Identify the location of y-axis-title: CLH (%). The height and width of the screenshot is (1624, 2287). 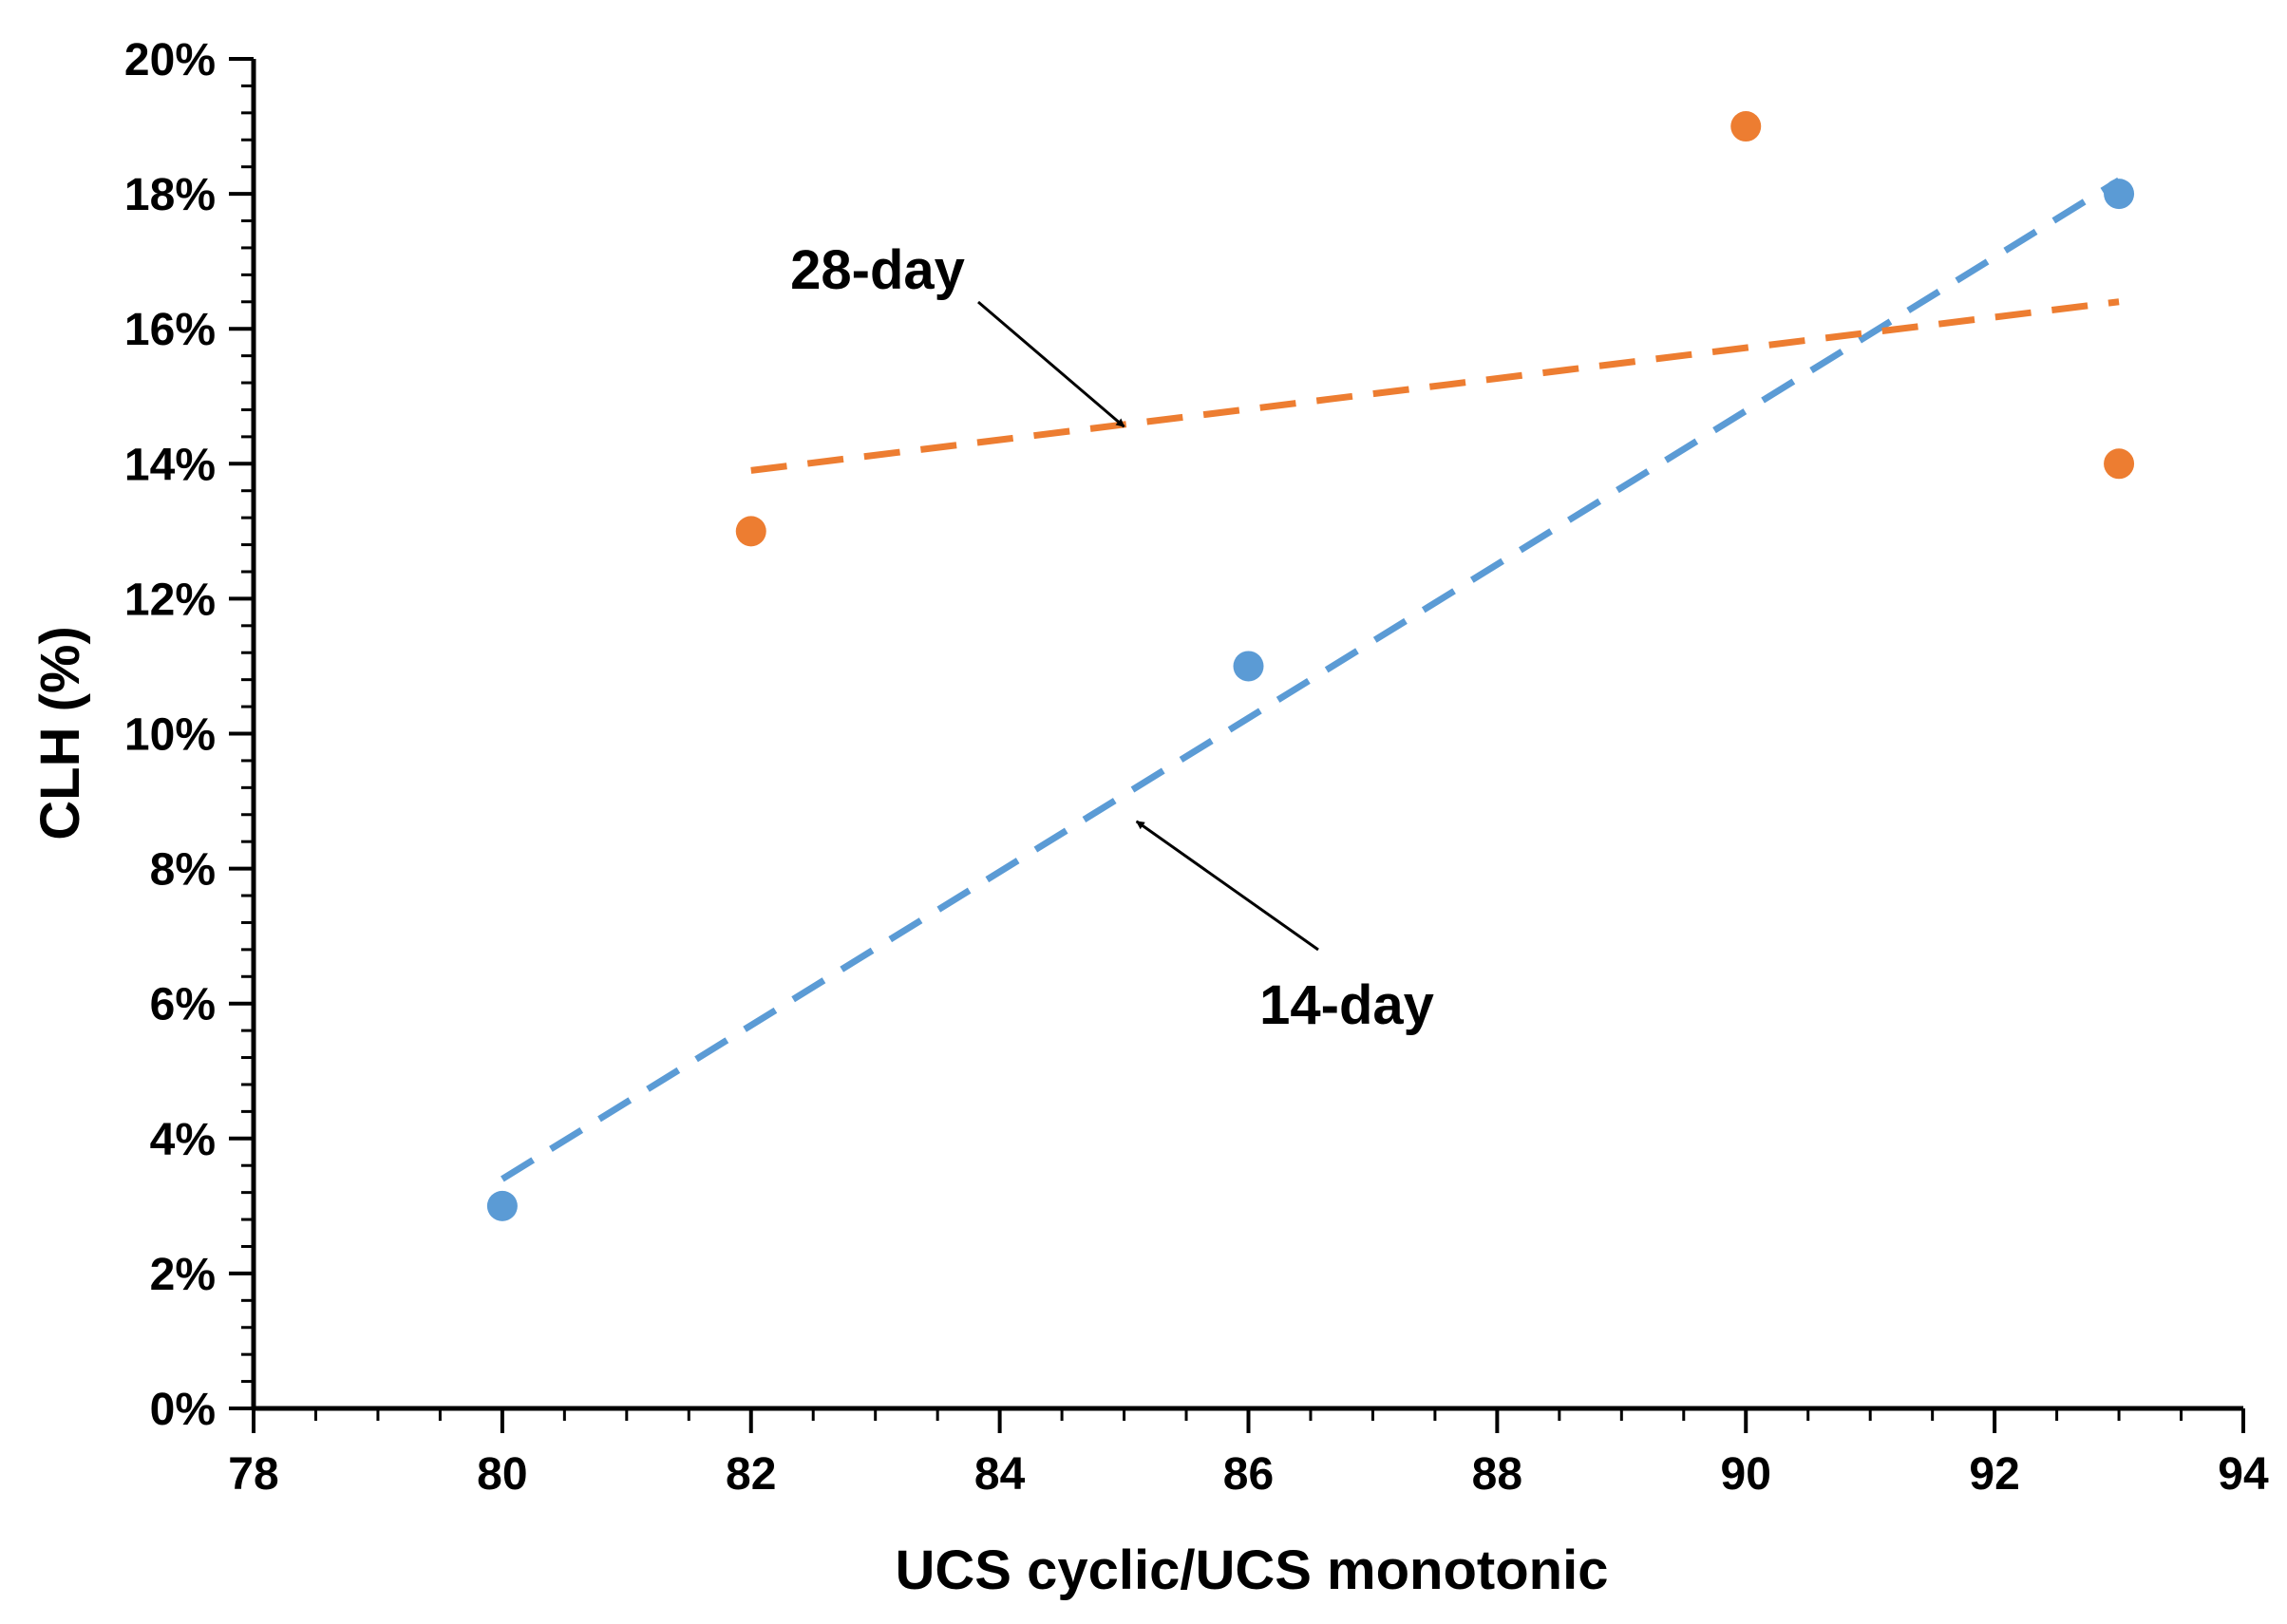
(60, 733).